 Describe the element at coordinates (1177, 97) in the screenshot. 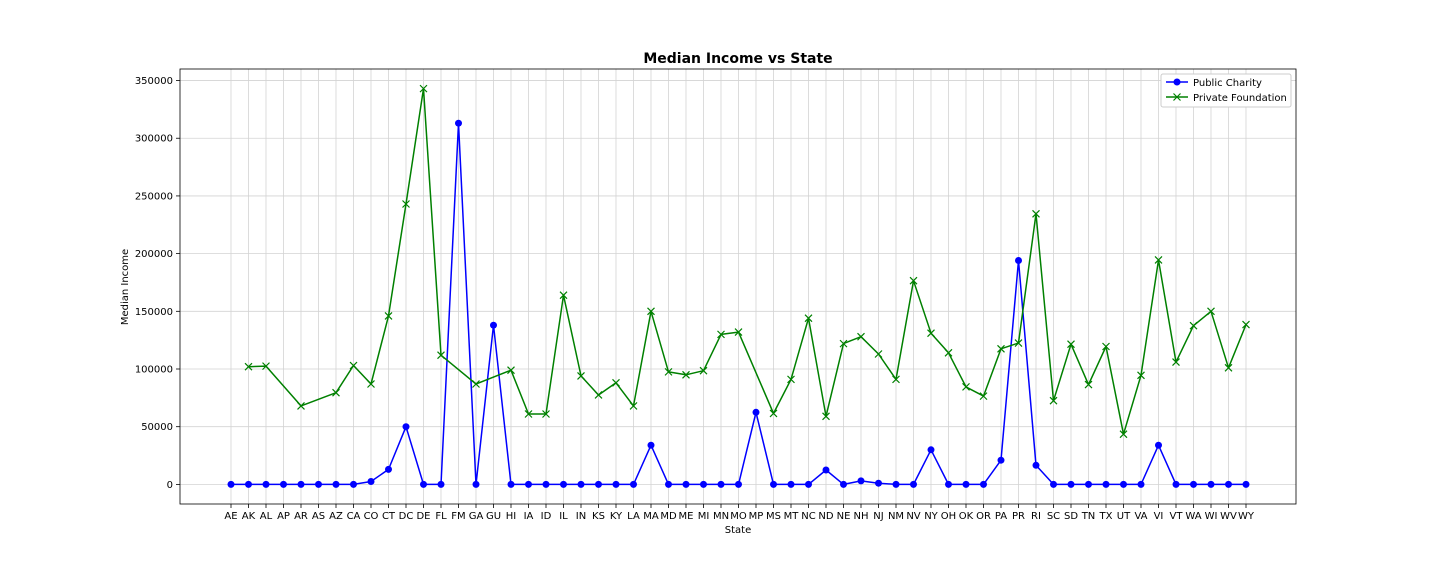

I see `legend-marker-private-foundation` at that location.